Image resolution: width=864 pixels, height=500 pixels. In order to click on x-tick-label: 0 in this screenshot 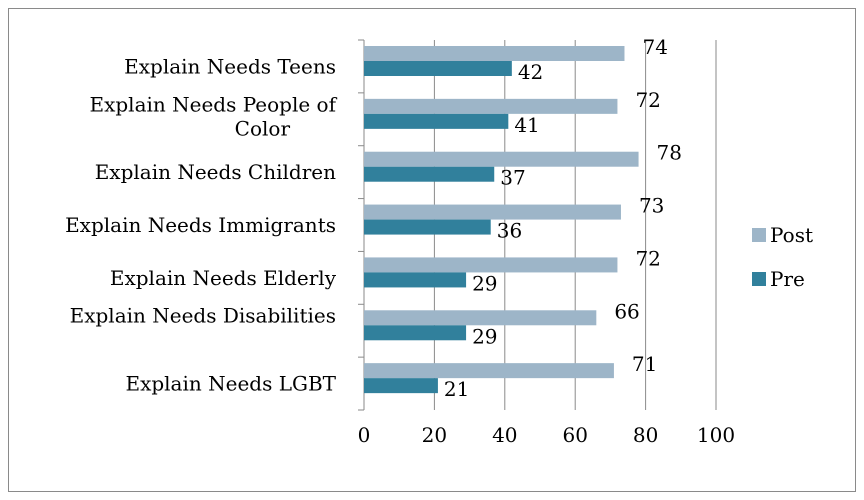, I will do `click(364, 435)`.